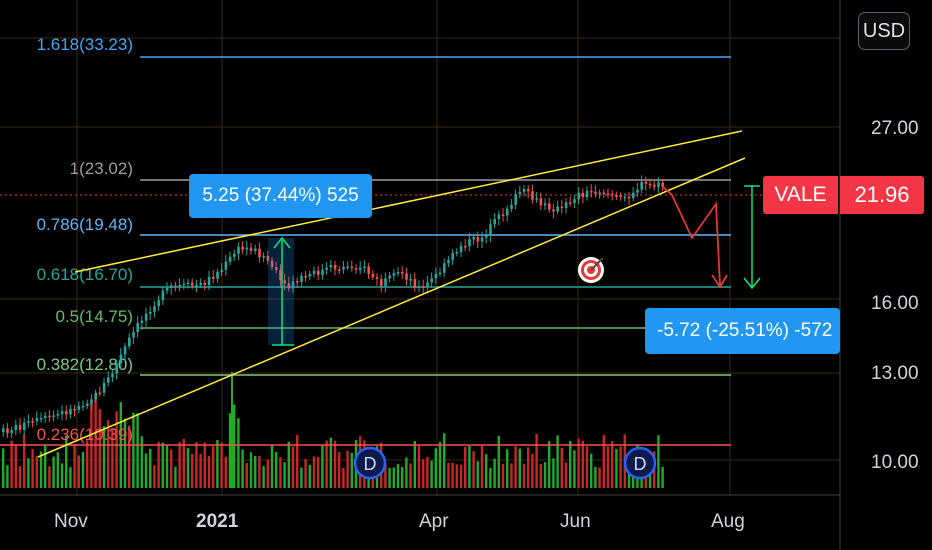  What do you see at coordinates (884, 31) in the screenshot?
I see `currency-button: USD` at bounding box center [884, 31].